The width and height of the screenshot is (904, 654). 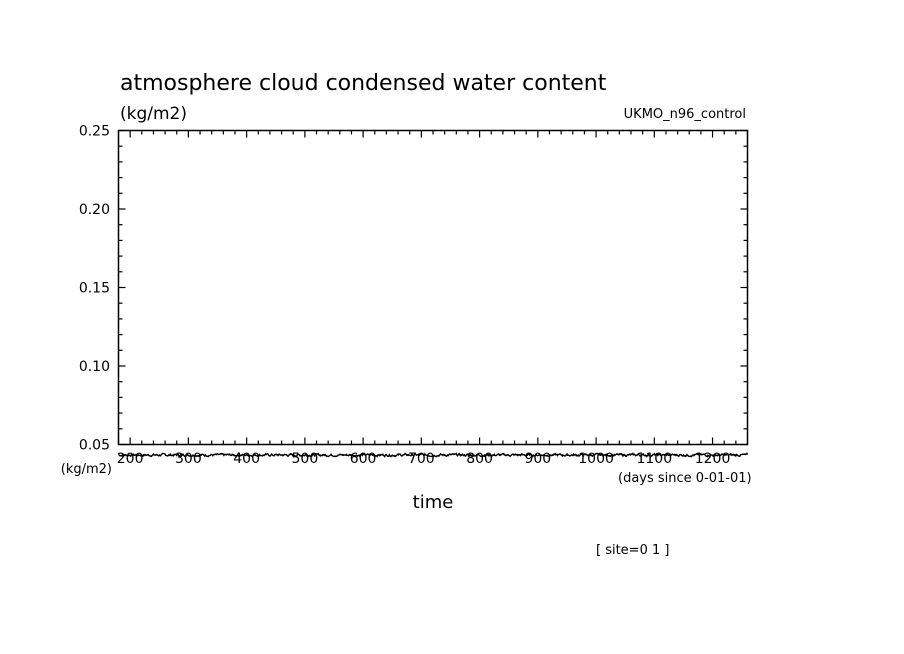 I want to click on y-tick-label: 0.25, so click(x=94, y=132).